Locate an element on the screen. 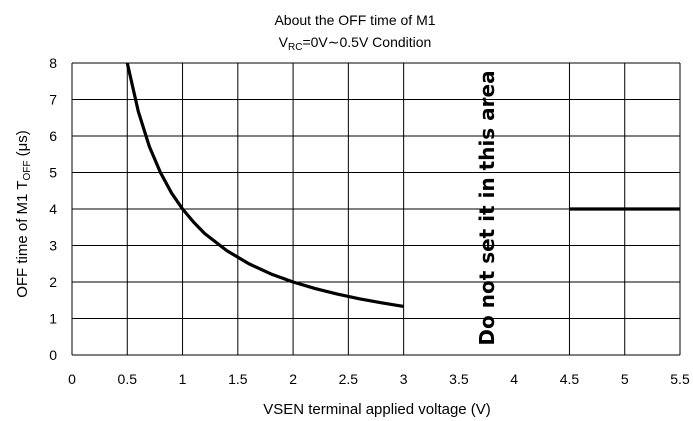 This screenshot has width=693, height=421. y-label-main: OFF time of M1 T is located at coordinates (22, 239).